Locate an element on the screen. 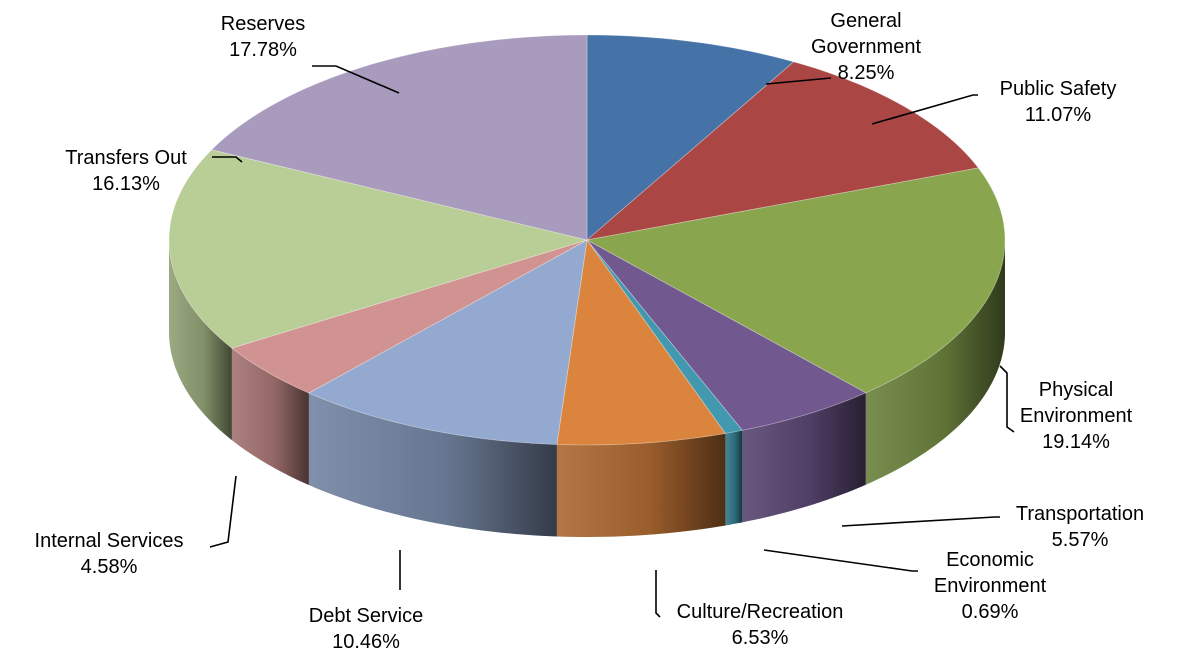 This screenshot has width=1193, height=660. pie-side-shading-culture-recreation is located at coordinates (641, 485).